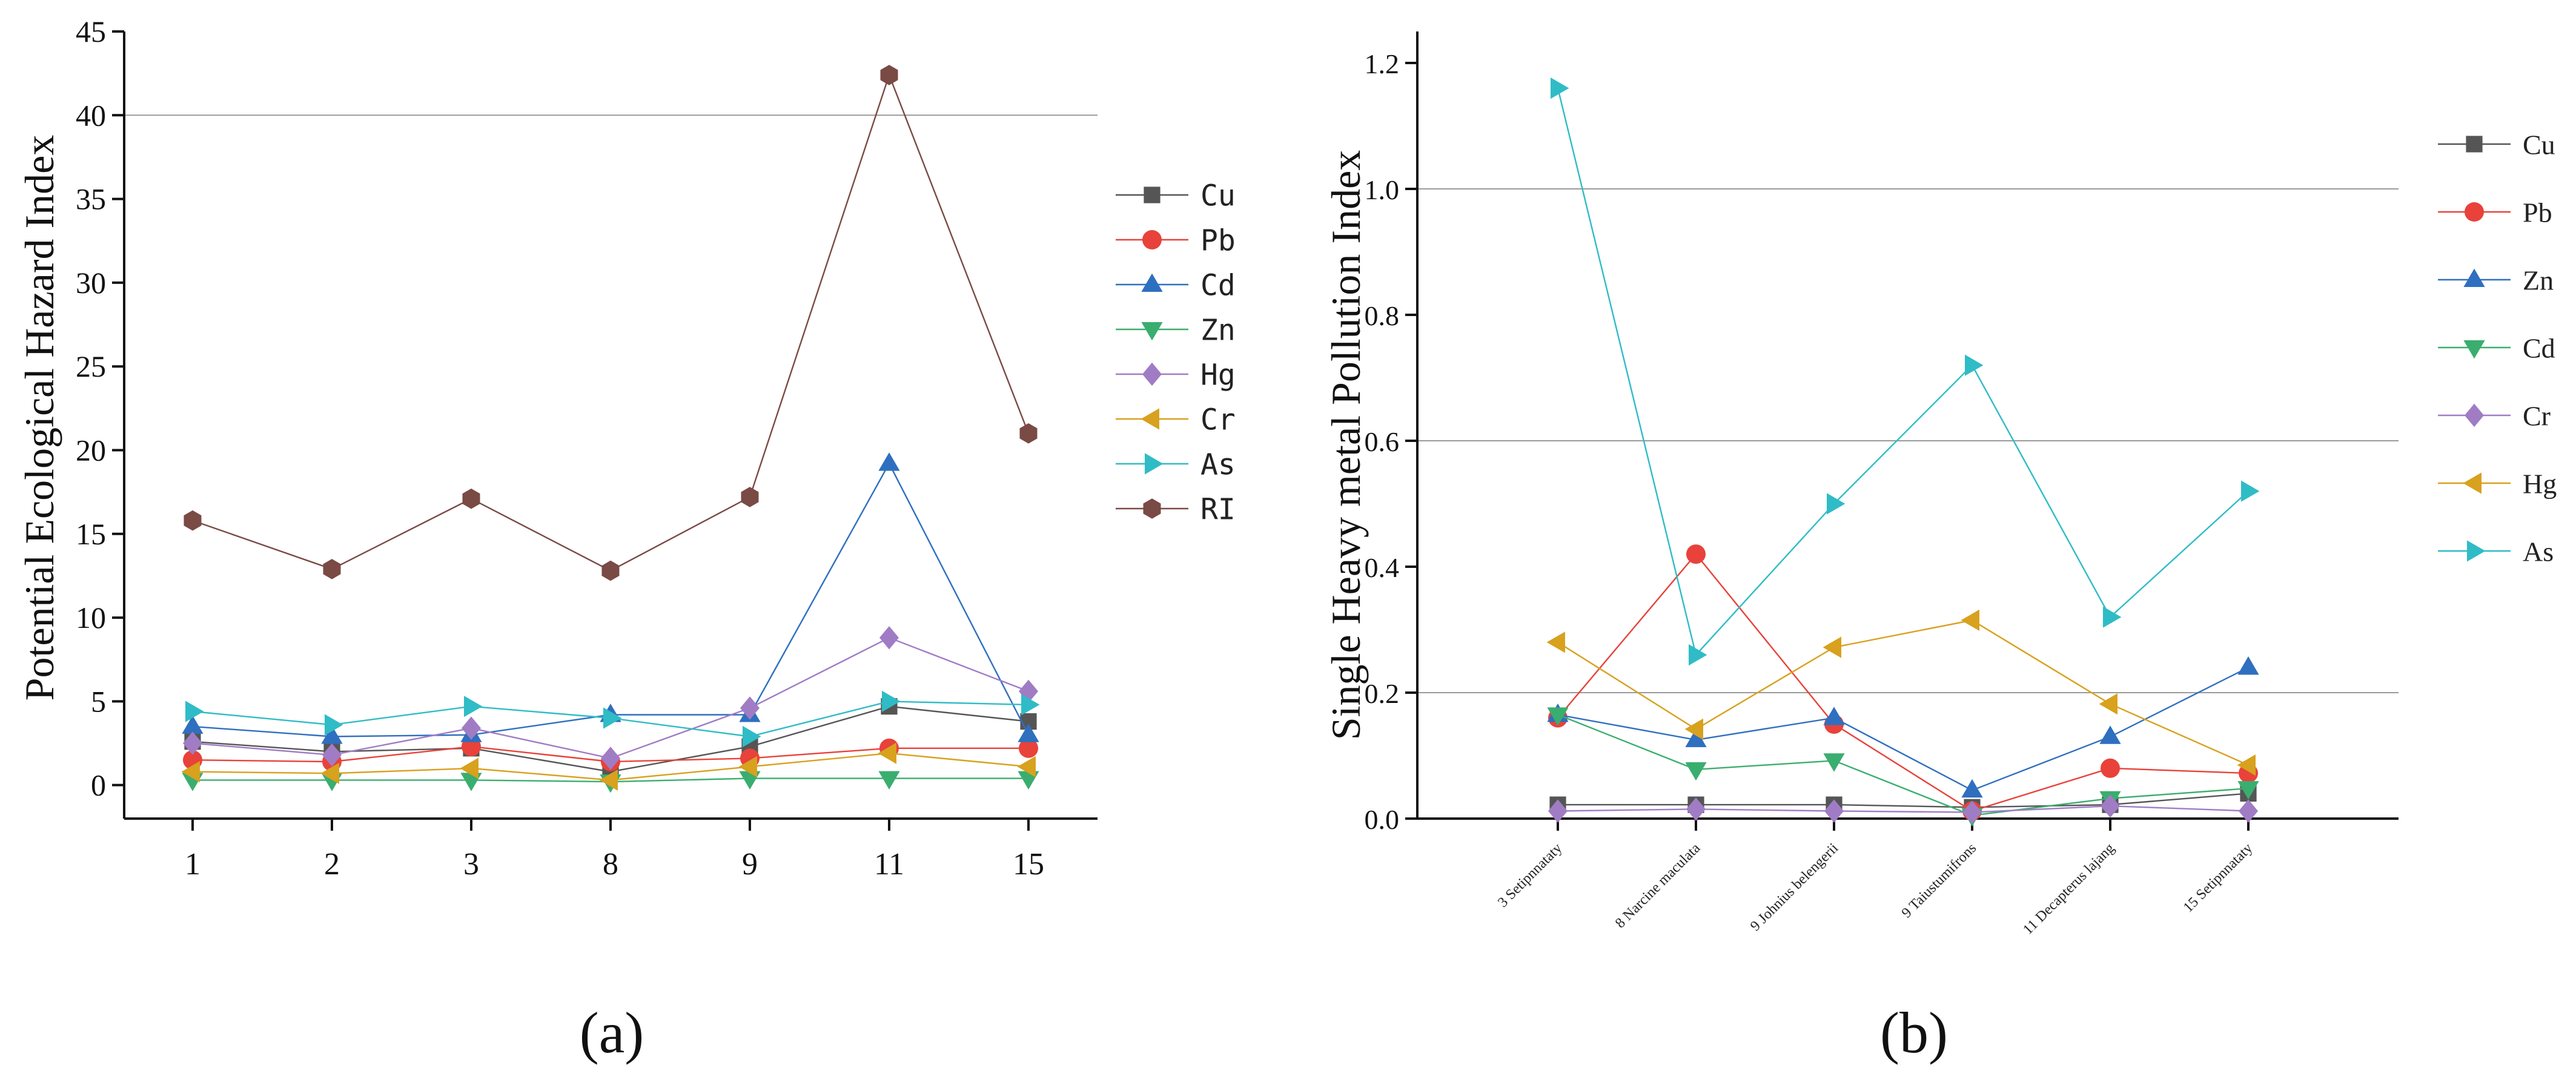 The width and height of the screenshot is (2576, 1085). Describe the element at coordinates (2496, 348) in the screenshot. I see `b-legend-item-cd: Cd` at that location.